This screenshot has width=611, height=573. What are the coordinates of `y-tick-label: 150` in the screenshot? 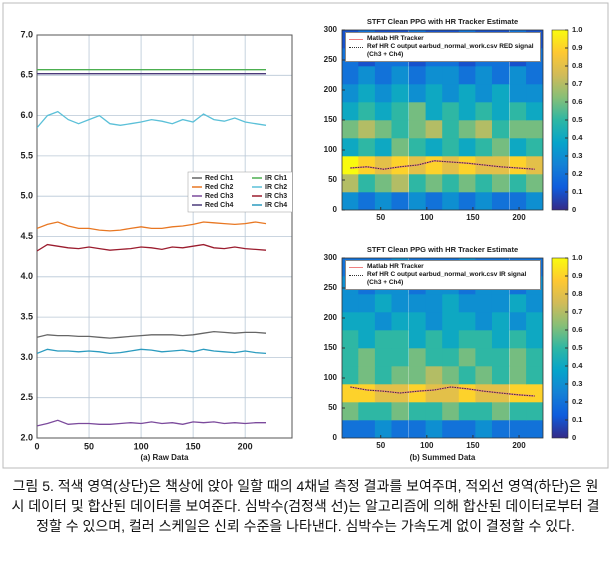 It's located at (331, 119).